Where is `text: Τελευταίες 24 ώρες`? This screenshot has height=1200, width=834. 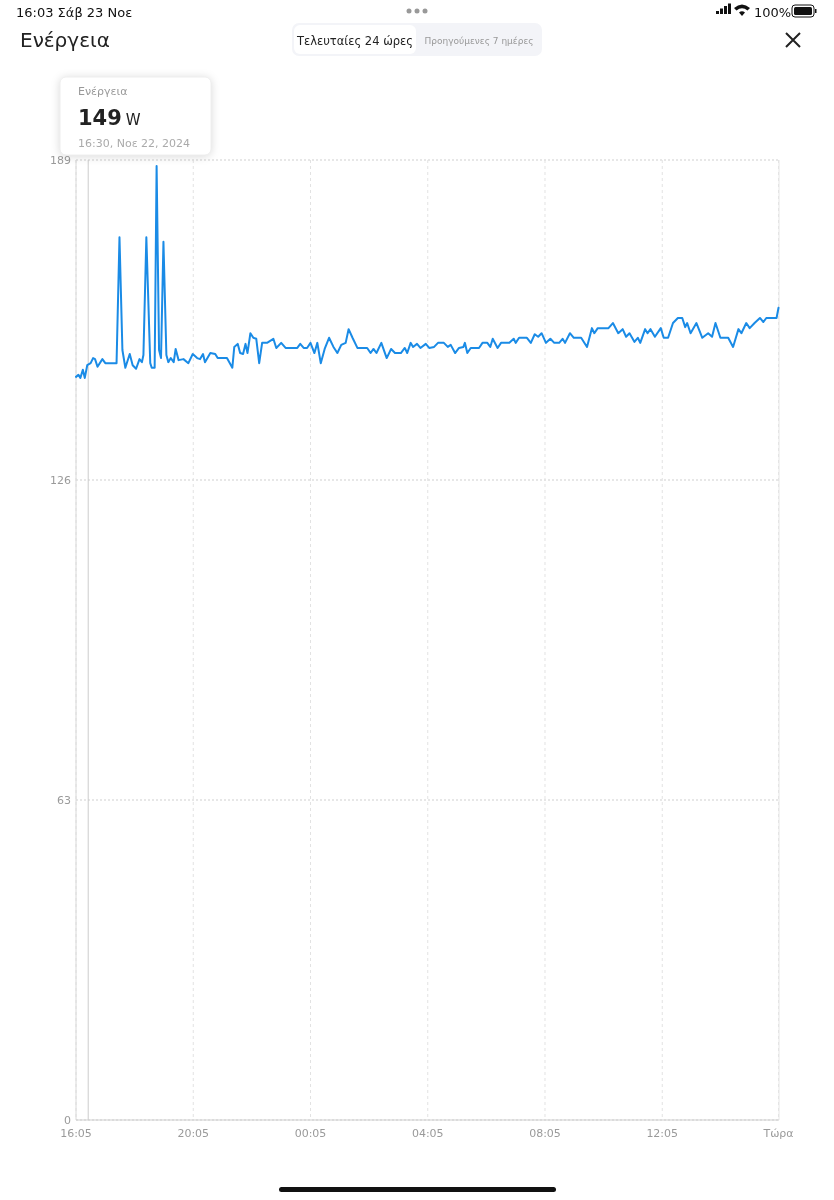
text: Τελευταίες 24 ώρες is located at coordinates (354, 41).